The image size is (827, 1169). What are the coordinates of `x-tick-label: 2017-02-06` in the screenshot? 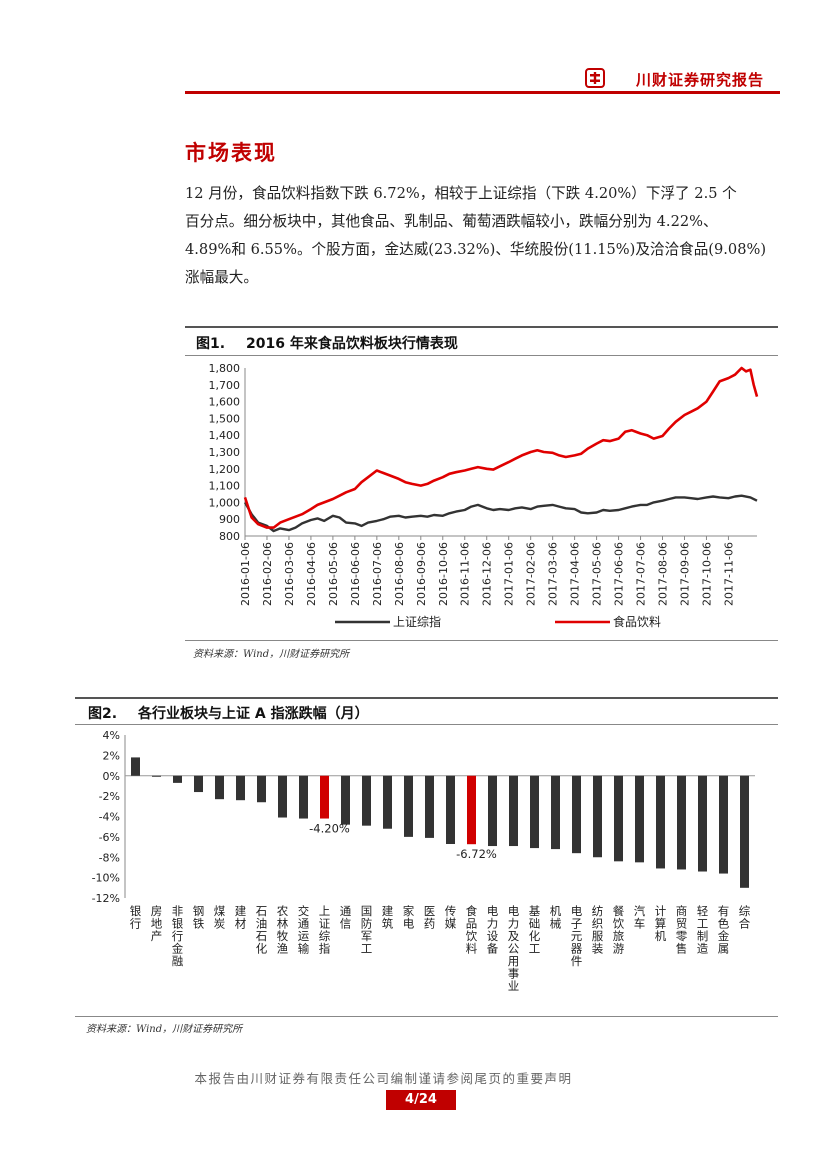 It's located at (531, 574).